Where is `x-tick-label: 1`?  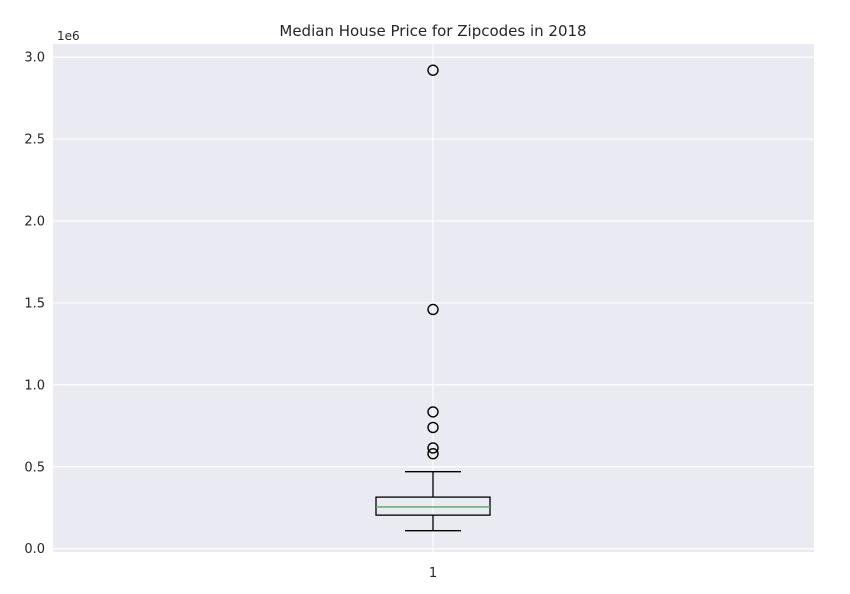
x-tick-label: 1 is located at coordinates (433, 573).